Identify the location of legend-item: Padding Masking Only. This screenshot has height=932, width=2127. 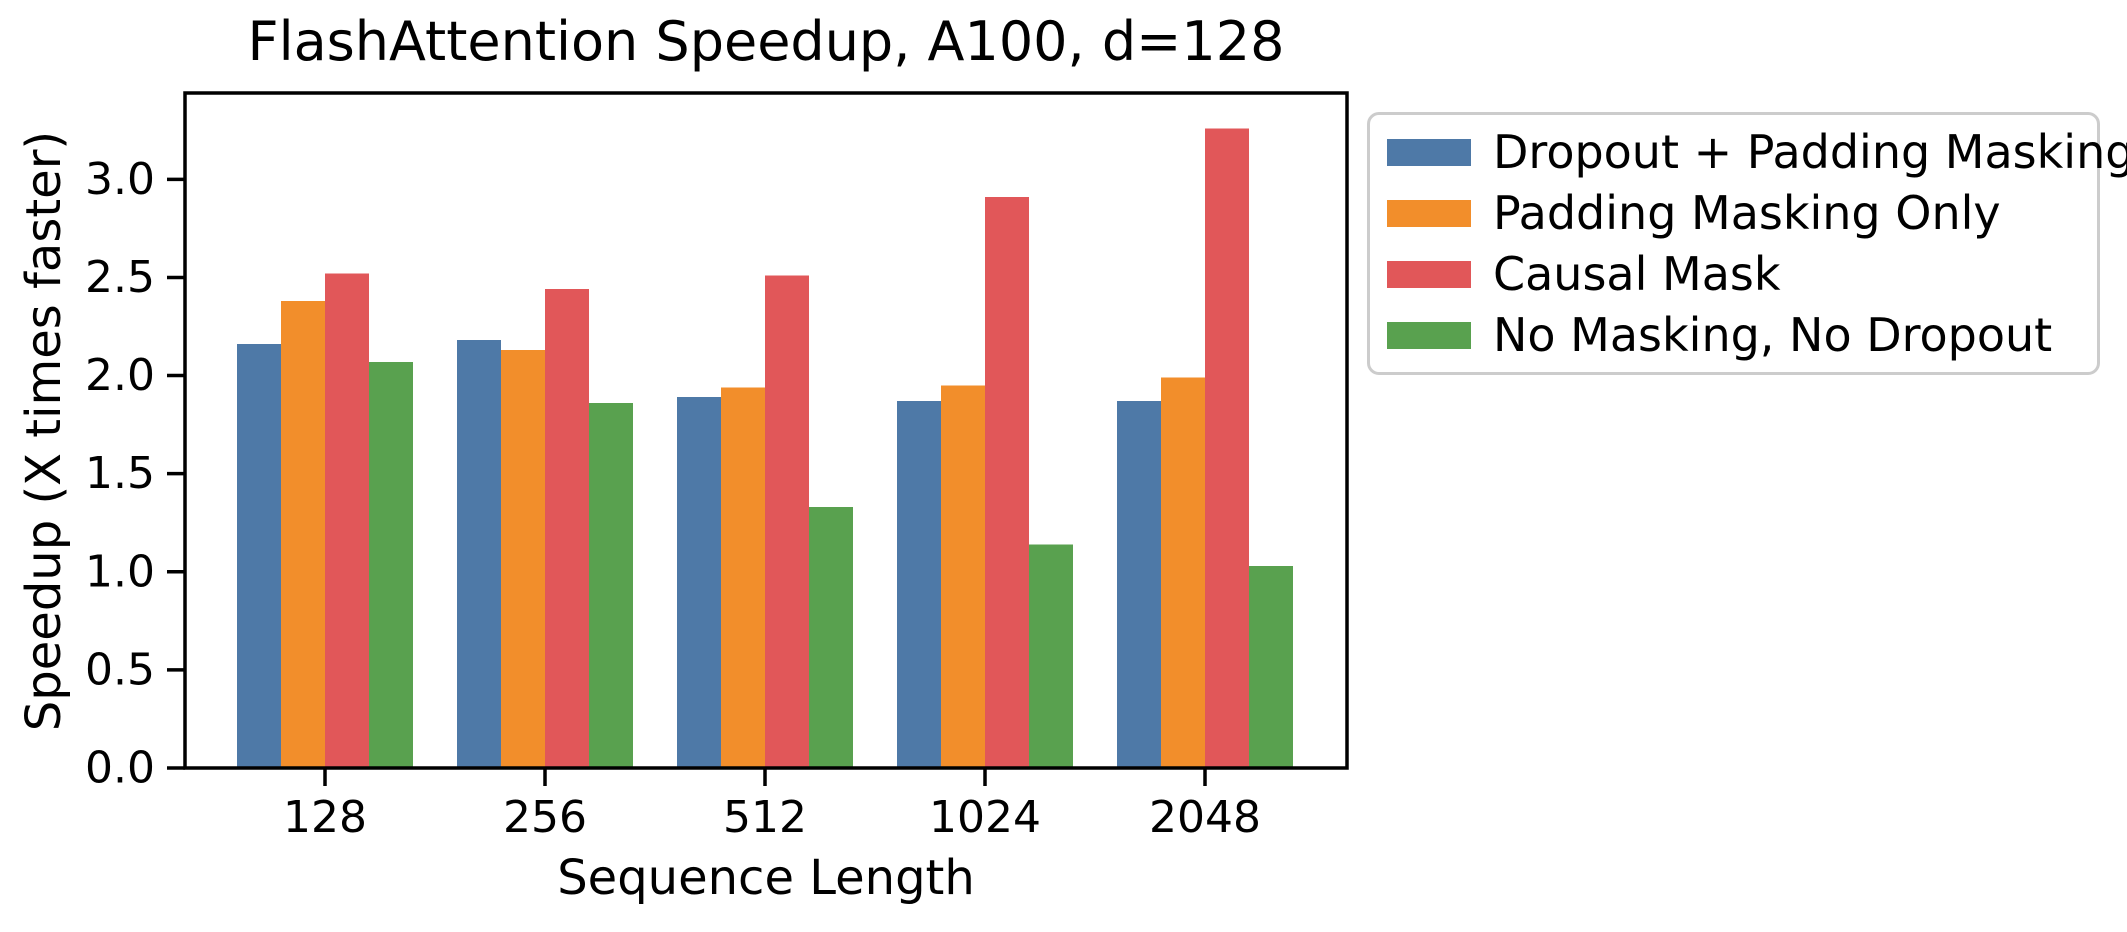
(1733, 213).